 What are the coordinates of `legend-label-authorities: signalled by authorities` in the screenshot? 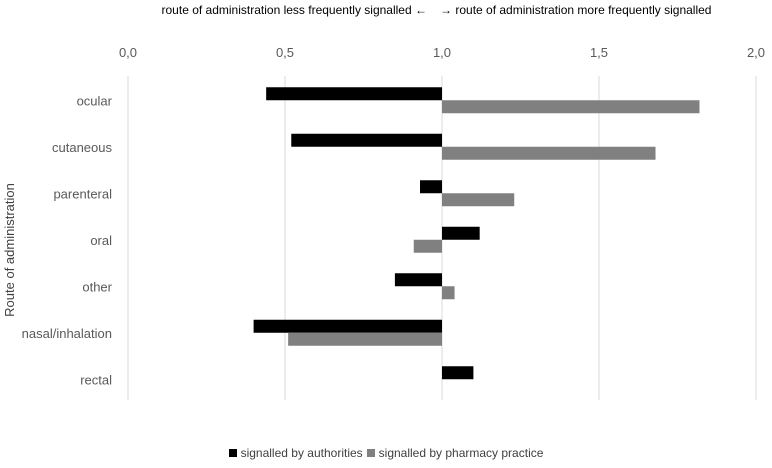 It's located at (301, 453).